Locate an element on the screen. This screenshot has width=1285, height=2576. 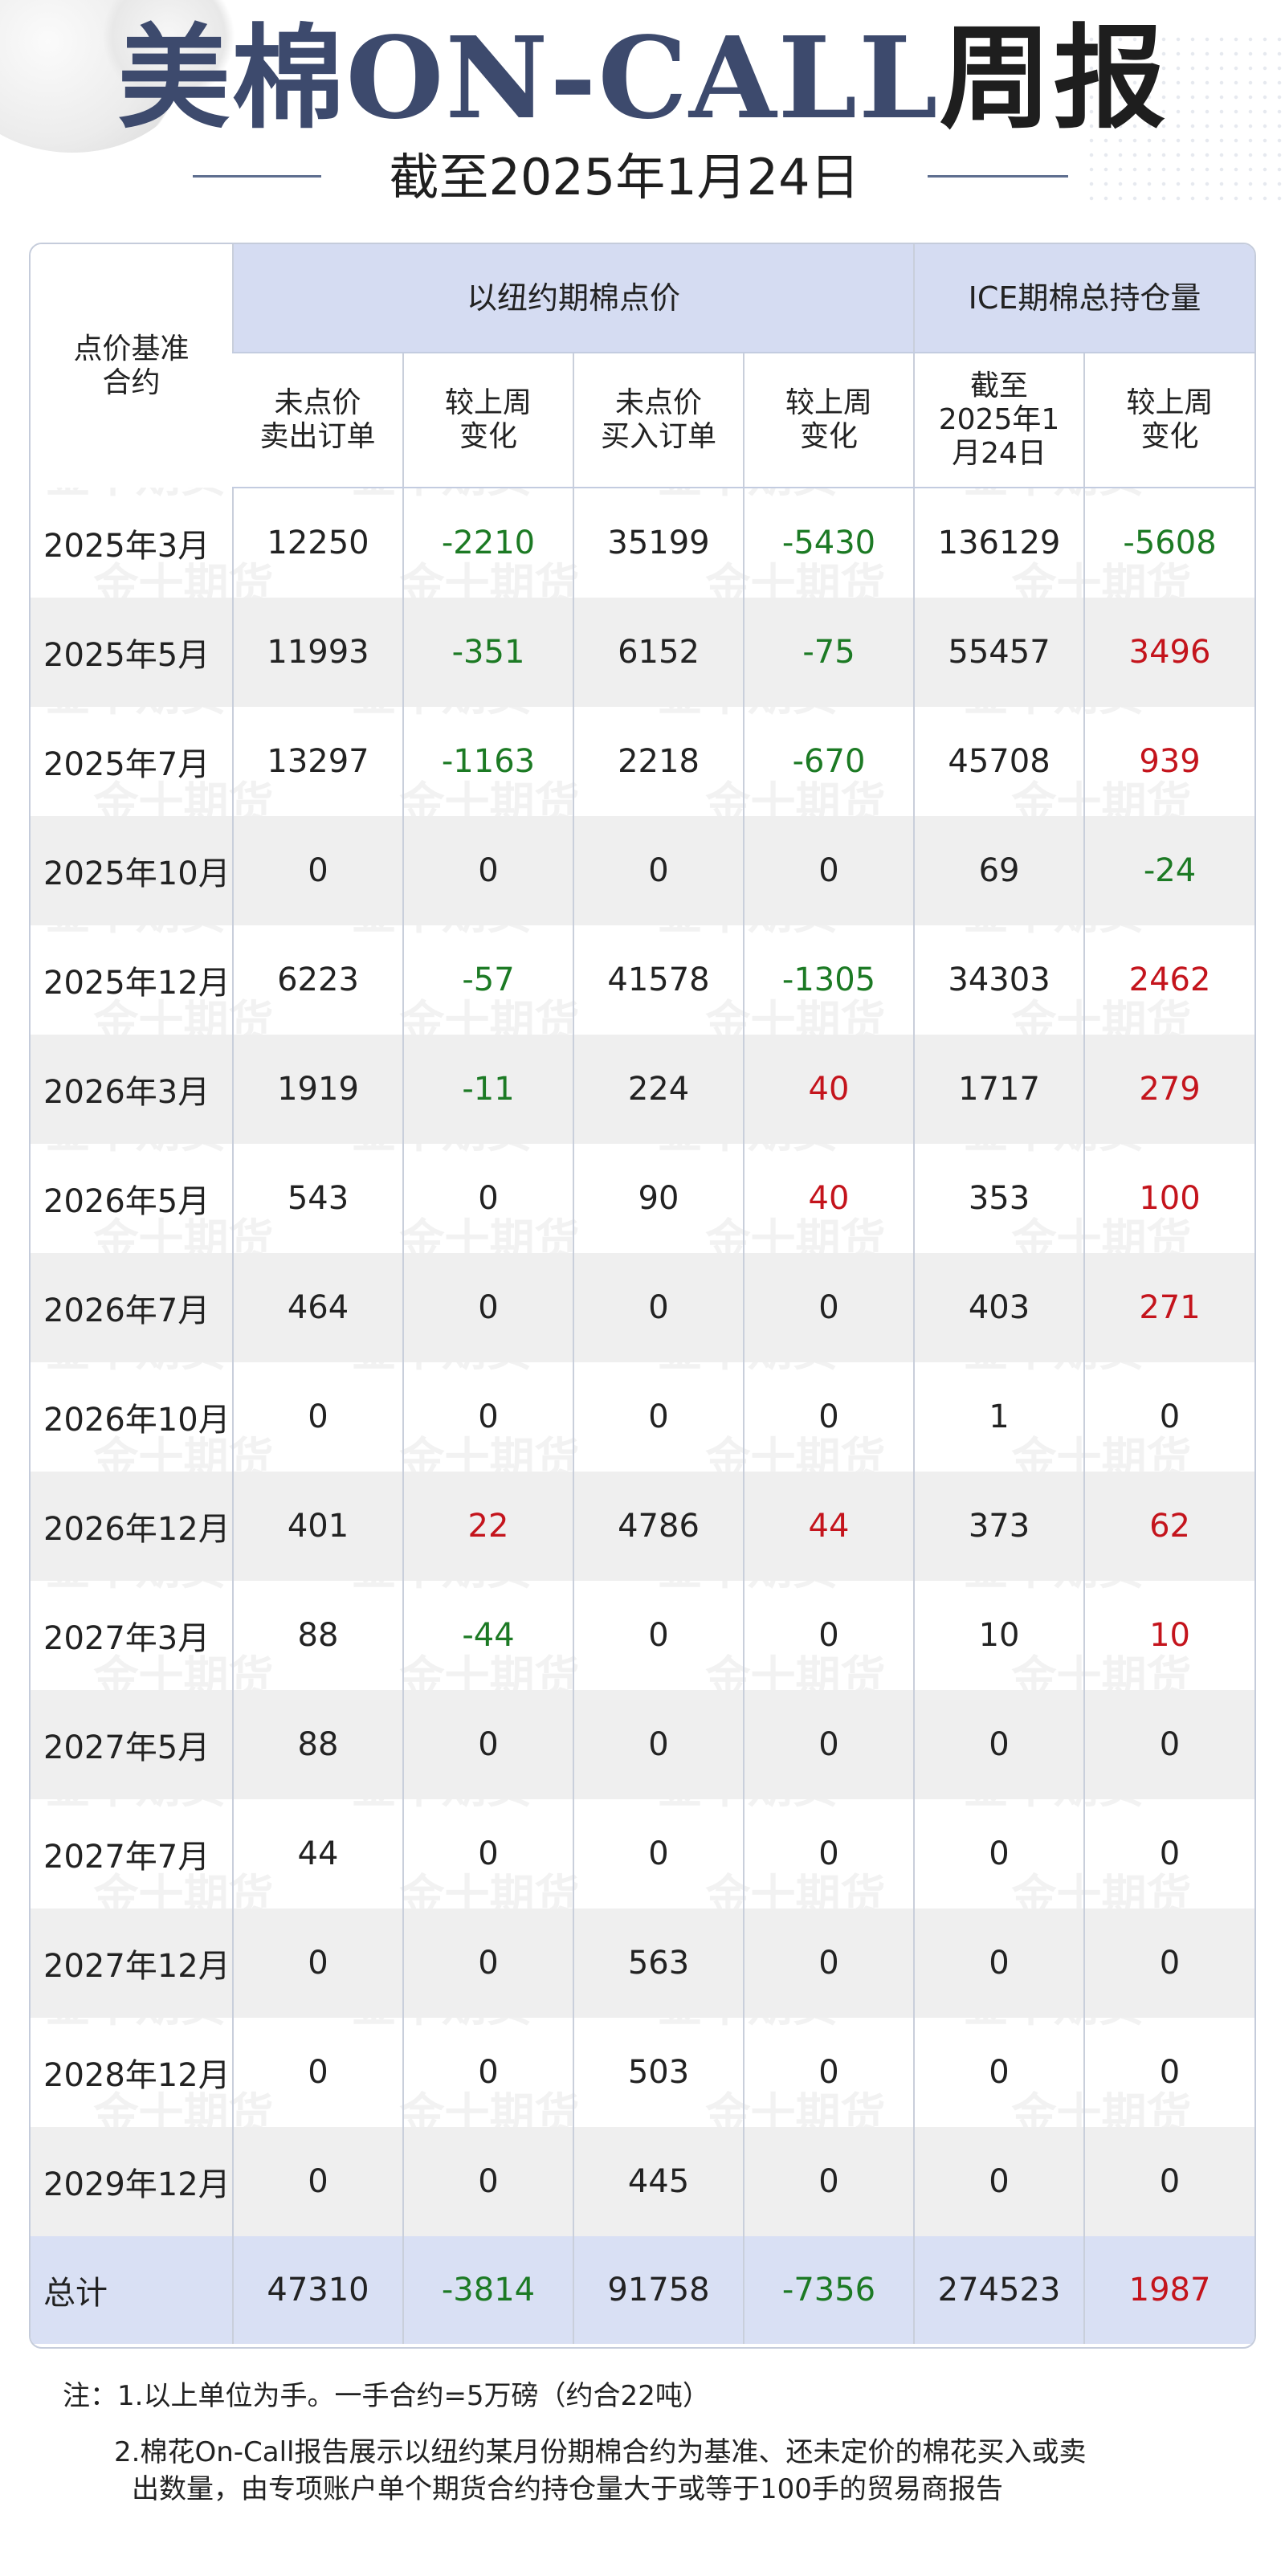
contract-month: 2026年3月 is located at coordinates (132, 1089).